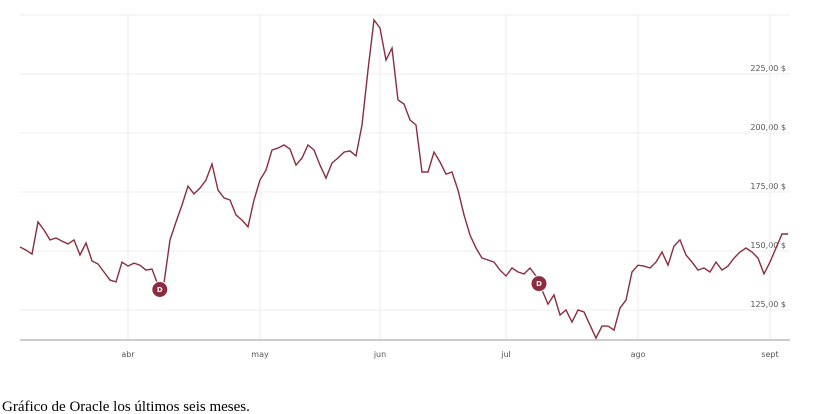 The width and height of the screenshot is (817, 414). What do you see at coordinates (768, 127) in the screenshot?
I see `y-tick-label: 200,00 $` at bounding box center [768, 127].